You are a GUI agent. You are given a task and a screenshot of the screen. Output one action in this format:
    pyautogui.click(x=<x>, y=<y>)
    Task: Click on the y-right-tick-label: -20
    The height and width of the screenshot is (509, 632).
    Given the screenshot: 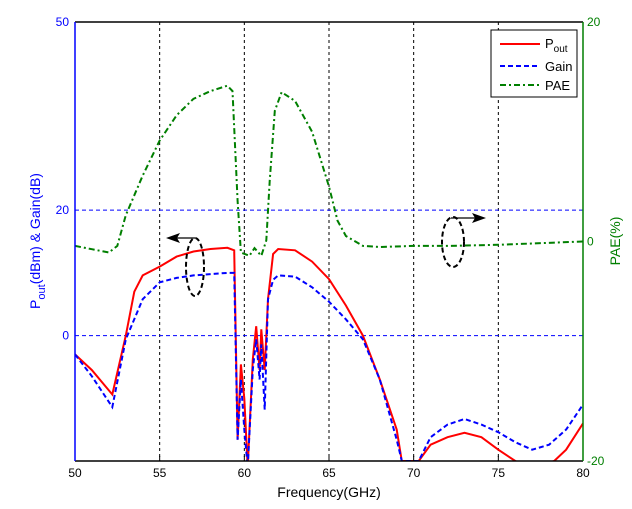 What is the action you would take?
    pyautogui.click(x=596, y=461)
    